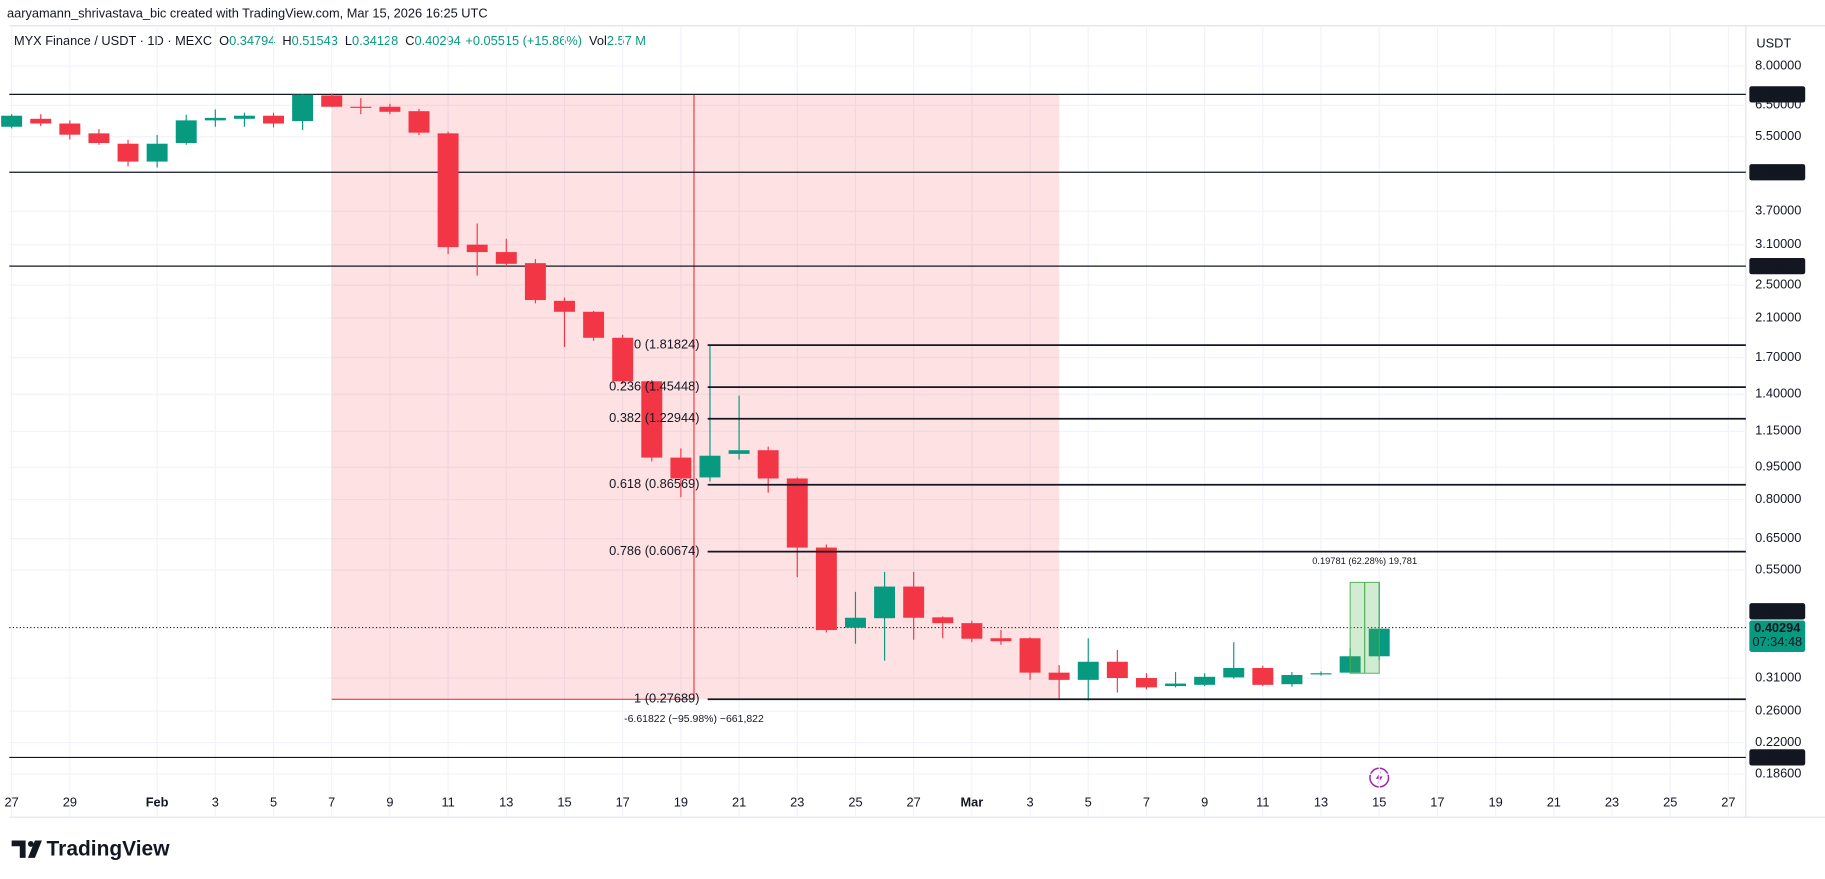  Describe the element at coordinates (1778, 243) in the screenshot. I see `y-tick-label: 3.10000` at that location.